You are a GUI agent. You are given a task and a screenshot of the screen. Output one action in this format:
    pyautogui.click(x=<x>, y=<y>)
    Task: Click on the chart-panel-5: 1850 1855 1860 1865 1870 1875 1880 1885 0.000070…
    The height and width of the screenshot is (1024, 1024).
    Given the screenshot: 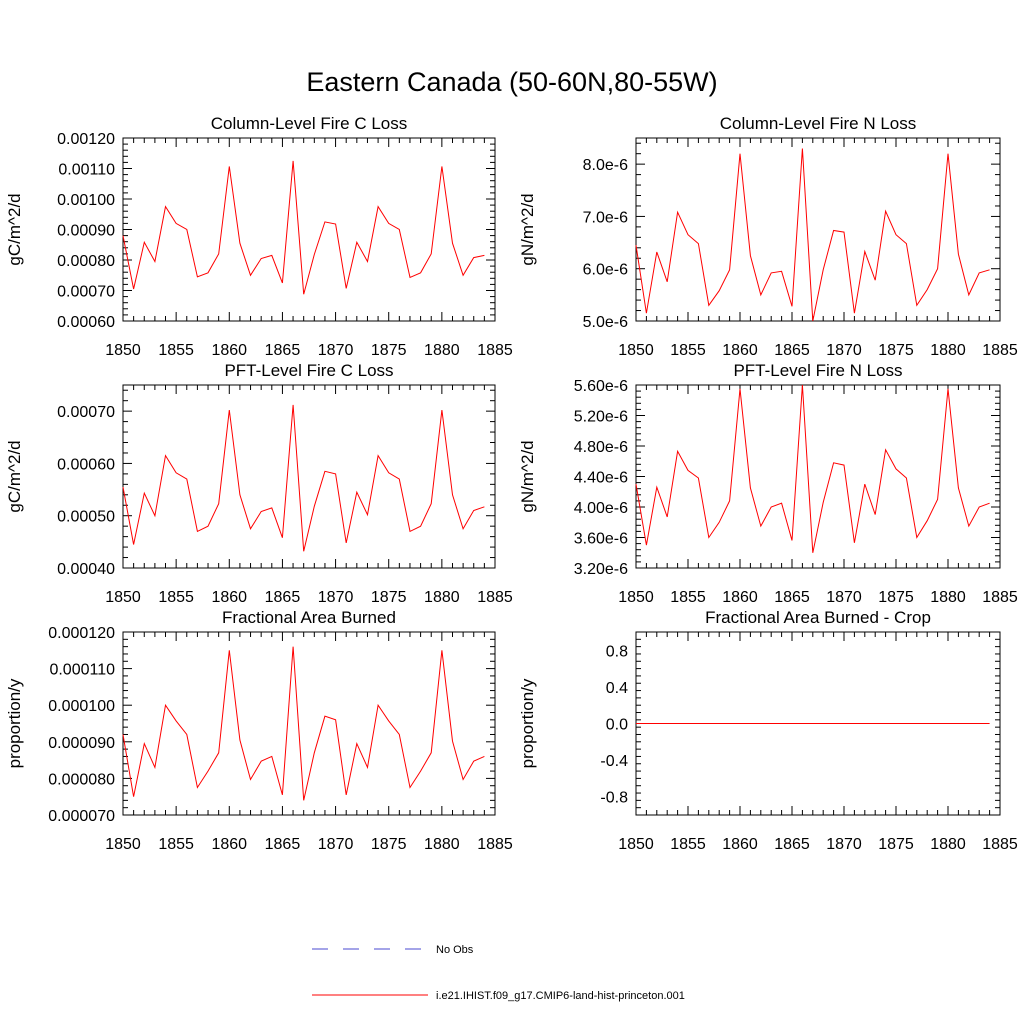 What is the action you would take?
    pyautogui.click(x=259, y=730)
    